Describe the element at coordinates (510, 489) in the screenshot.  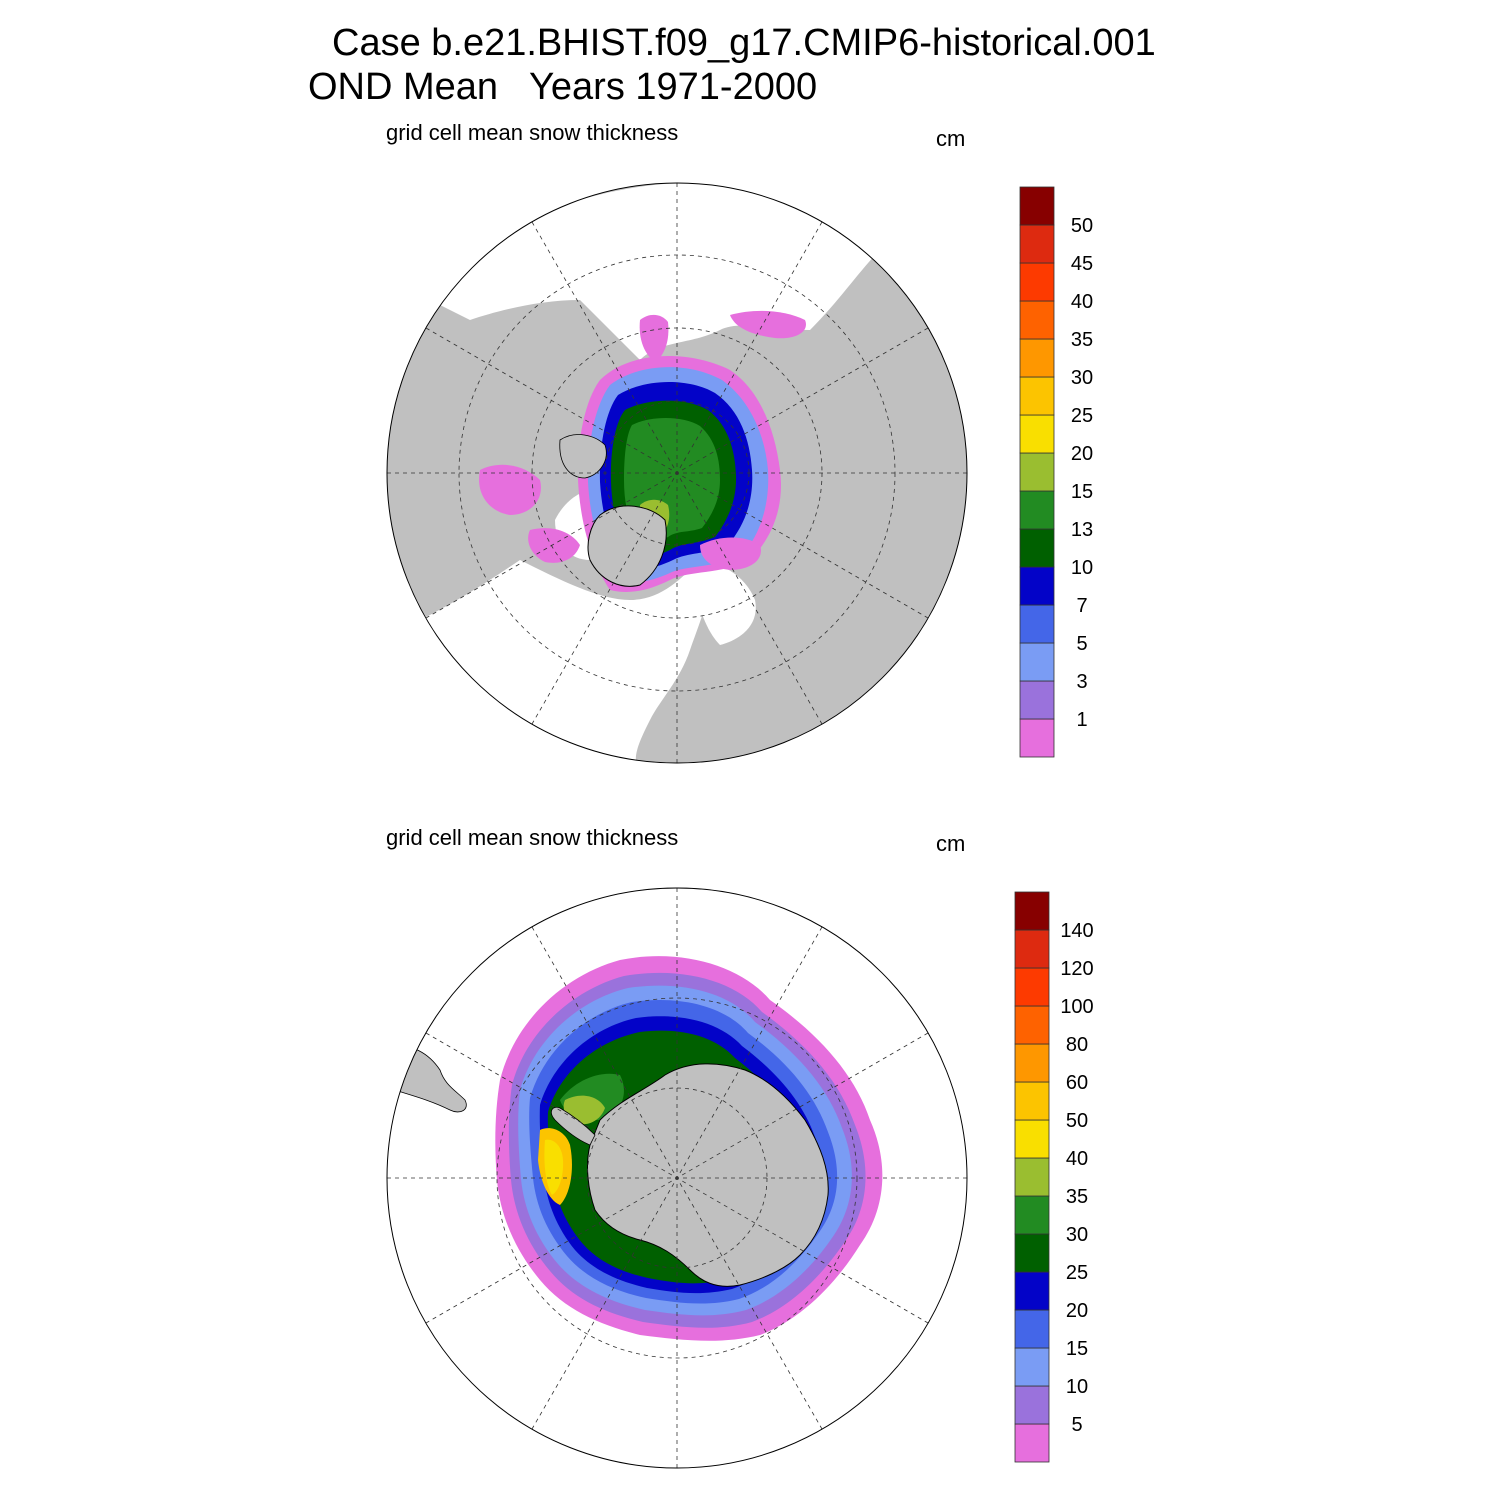
I see `north-snow-hudson-pink` at that location.